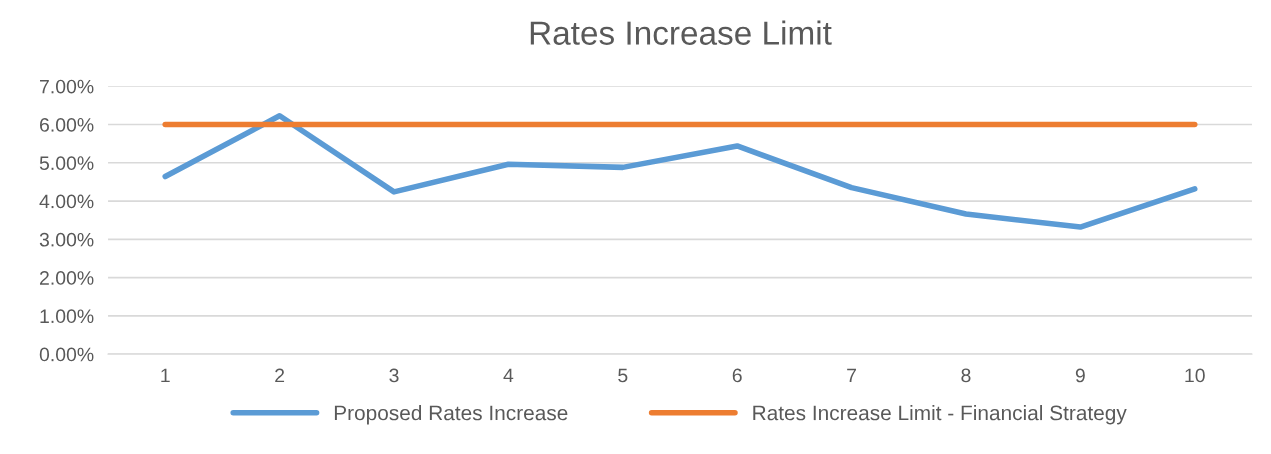  What do you see at coordinates (67, 316) in the screenshot?
I see `y-tick-label: 1.00%` at bounding box center [67, 316].